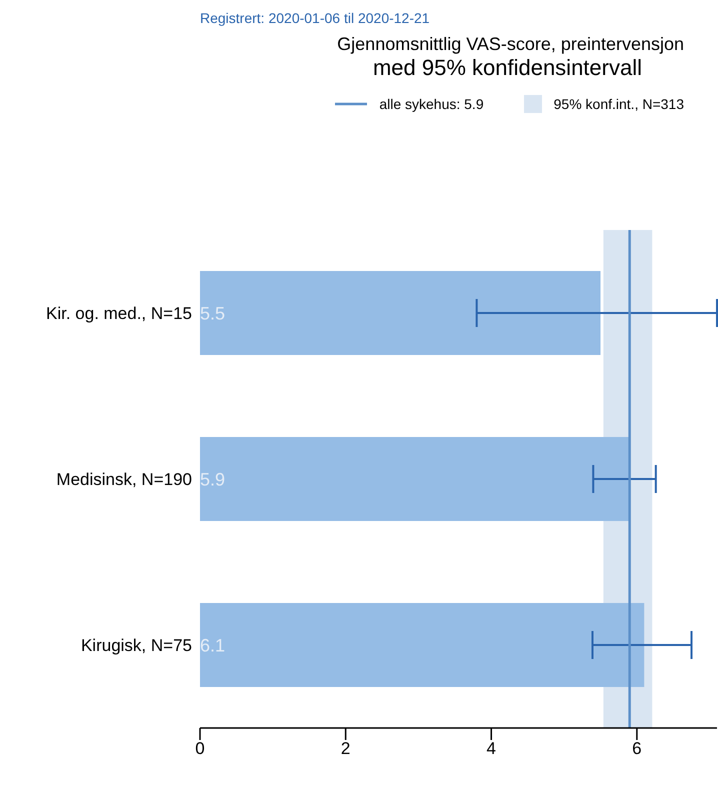  I want to click on y-tick-label: Kirugisk, N=75, so click(136, 646).